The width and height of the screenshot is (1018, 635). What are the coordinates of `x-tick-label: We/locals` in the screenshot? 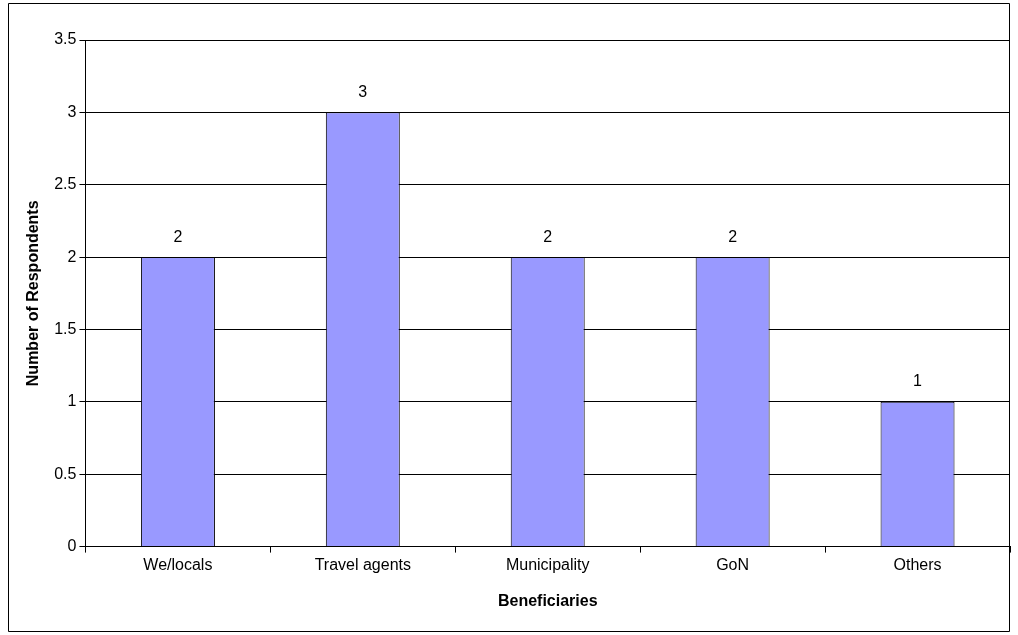 It's located at (178, 564).